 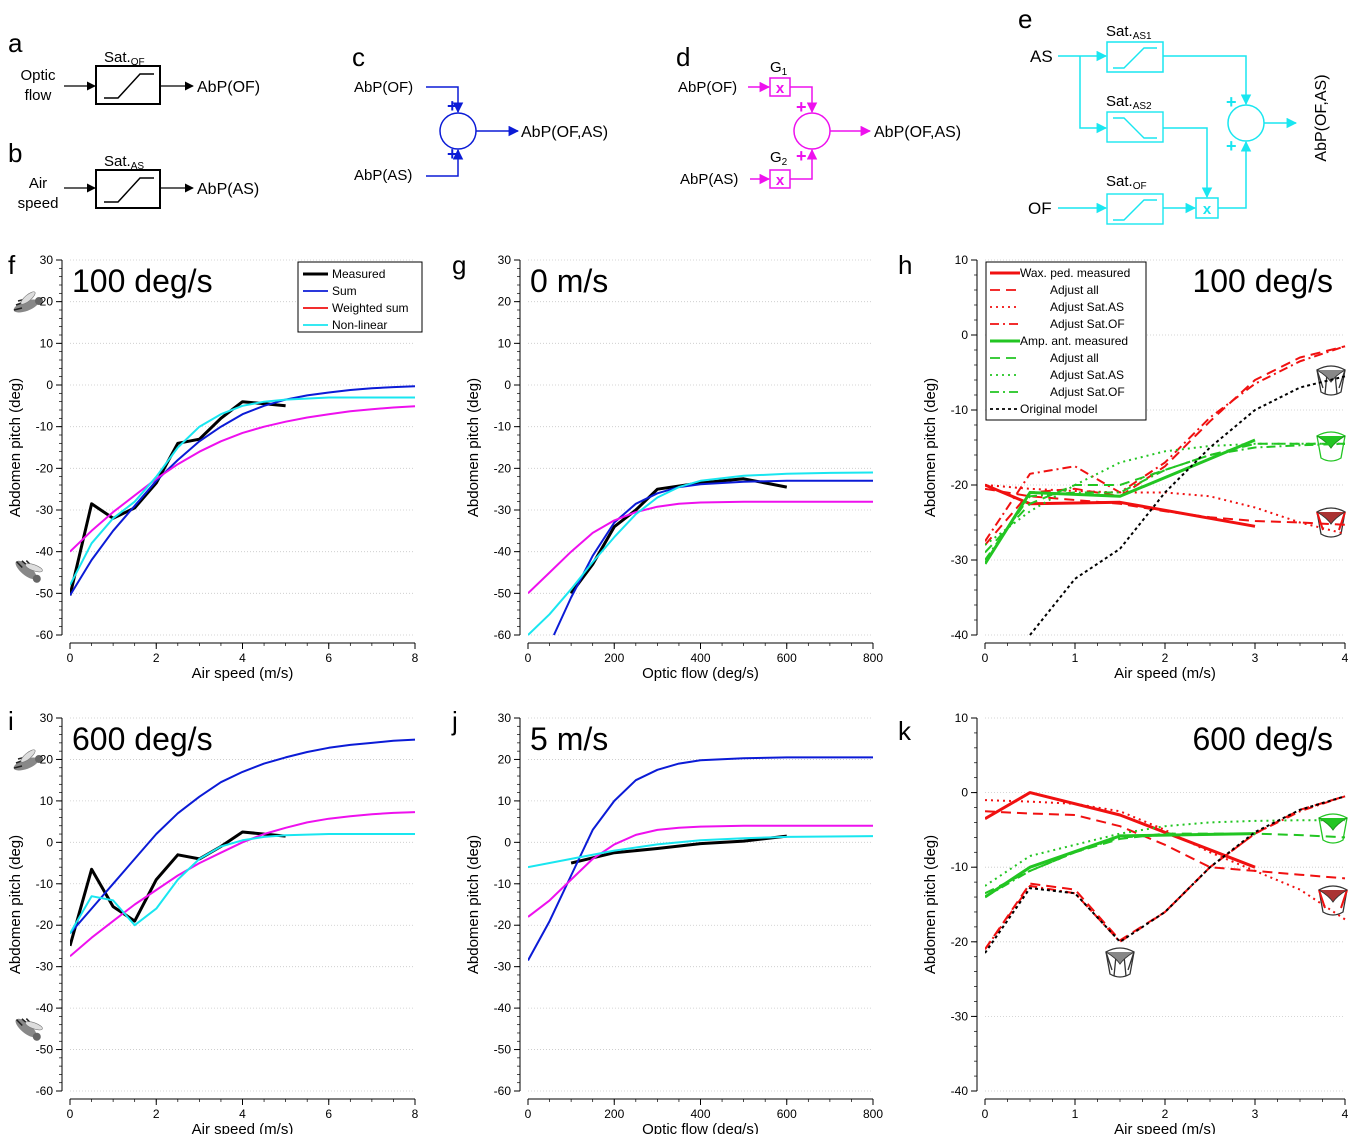 What do you see at coordinates (614, 658) in the screenshot?
I see `x-tick-label: 200` at bounding box center [614, 658].